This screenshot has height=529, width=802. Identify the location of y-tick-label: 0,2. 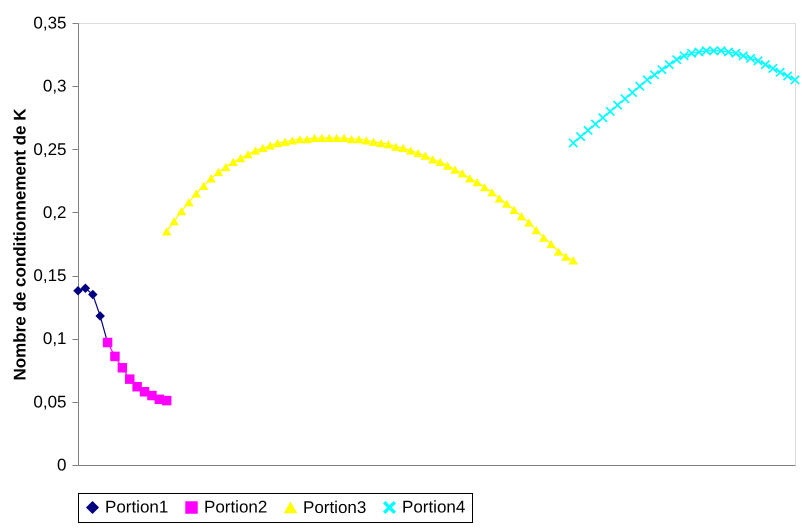
(54, 212).